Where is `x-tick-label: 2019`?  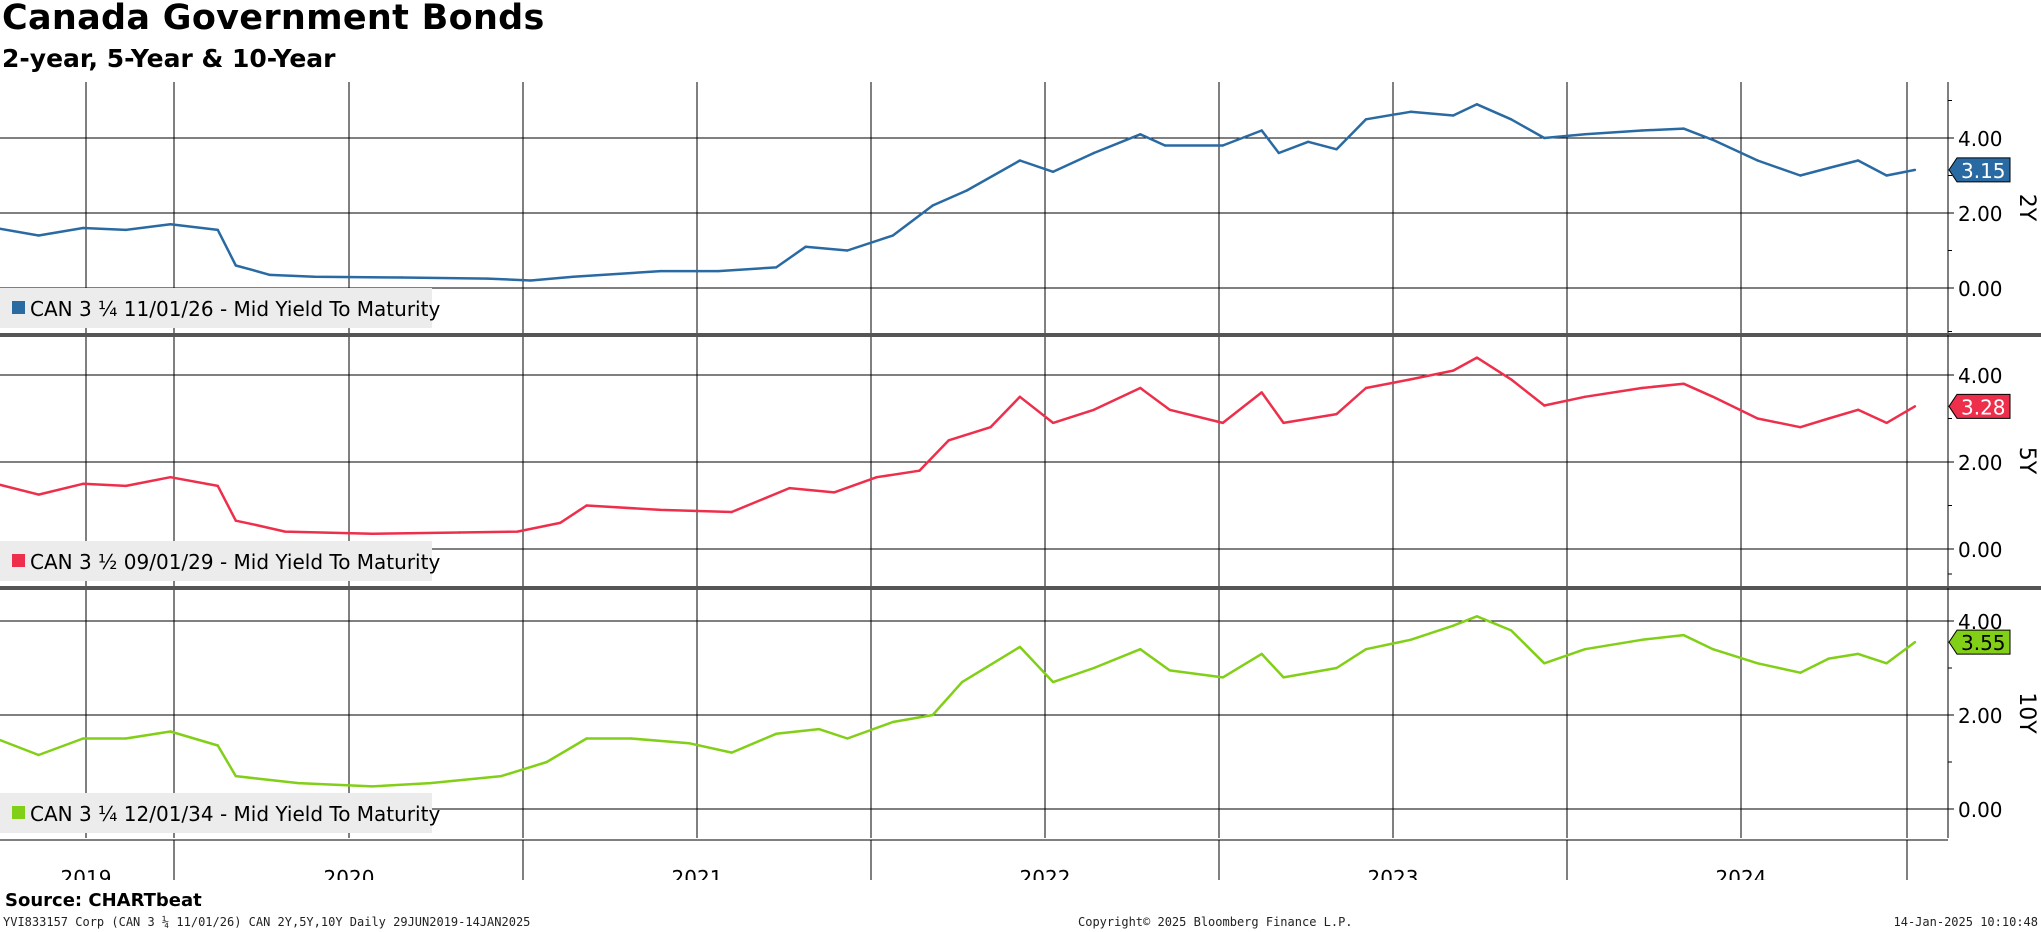
x-tick-label: 2019 is located at coordinates (86, 873).